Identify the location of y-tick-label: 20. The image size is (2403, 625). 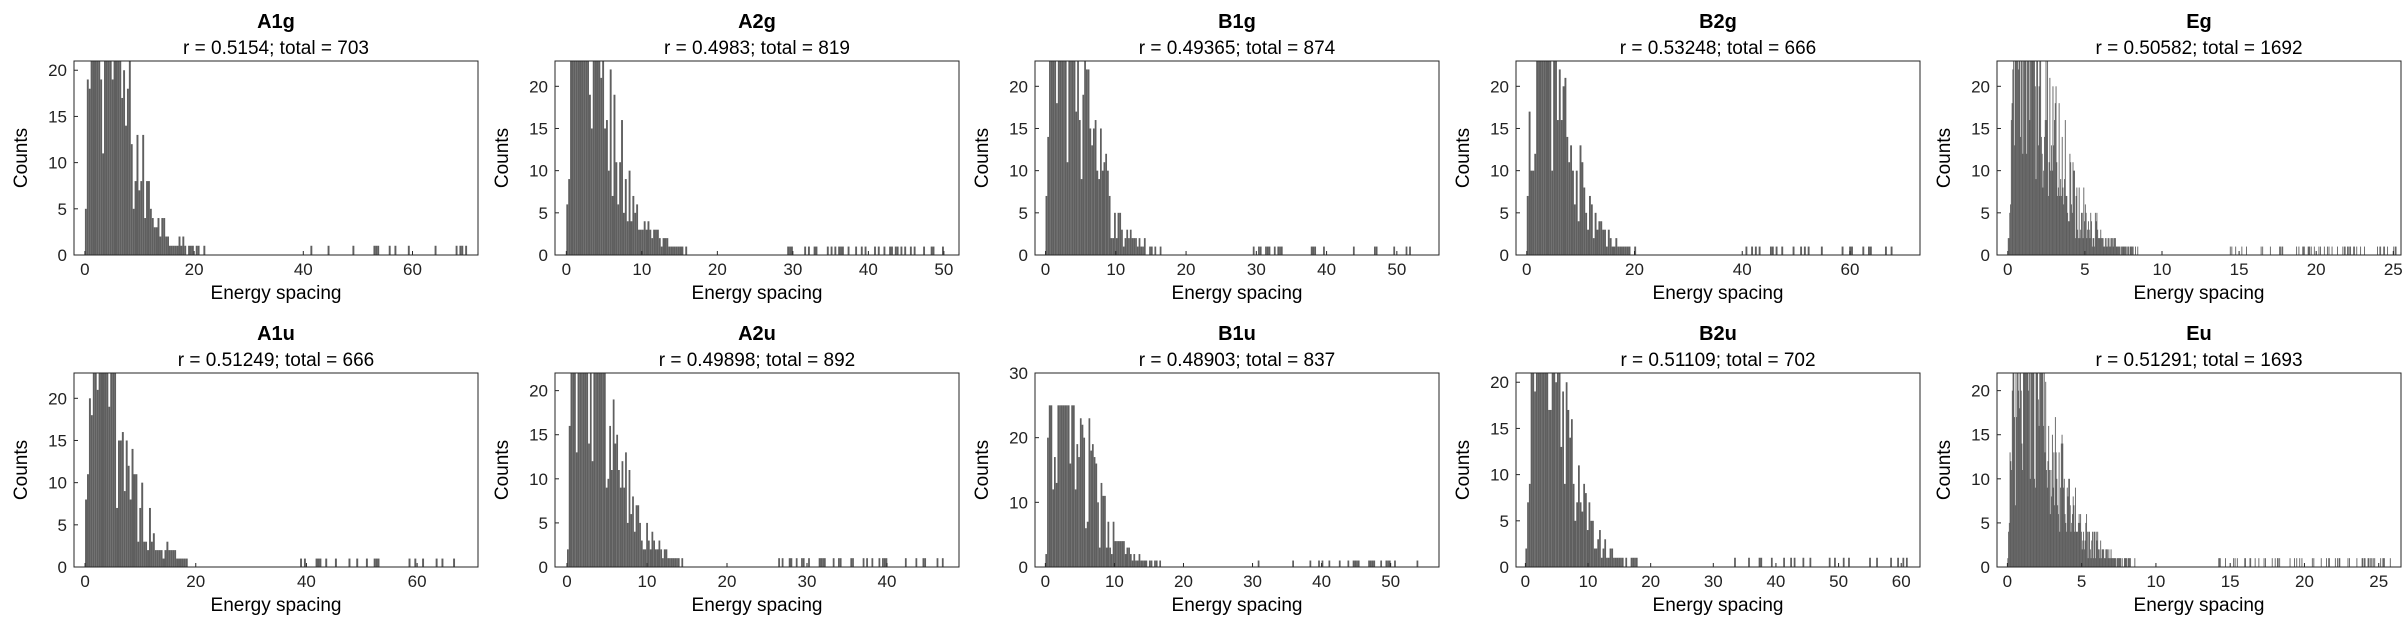
(538, 86).